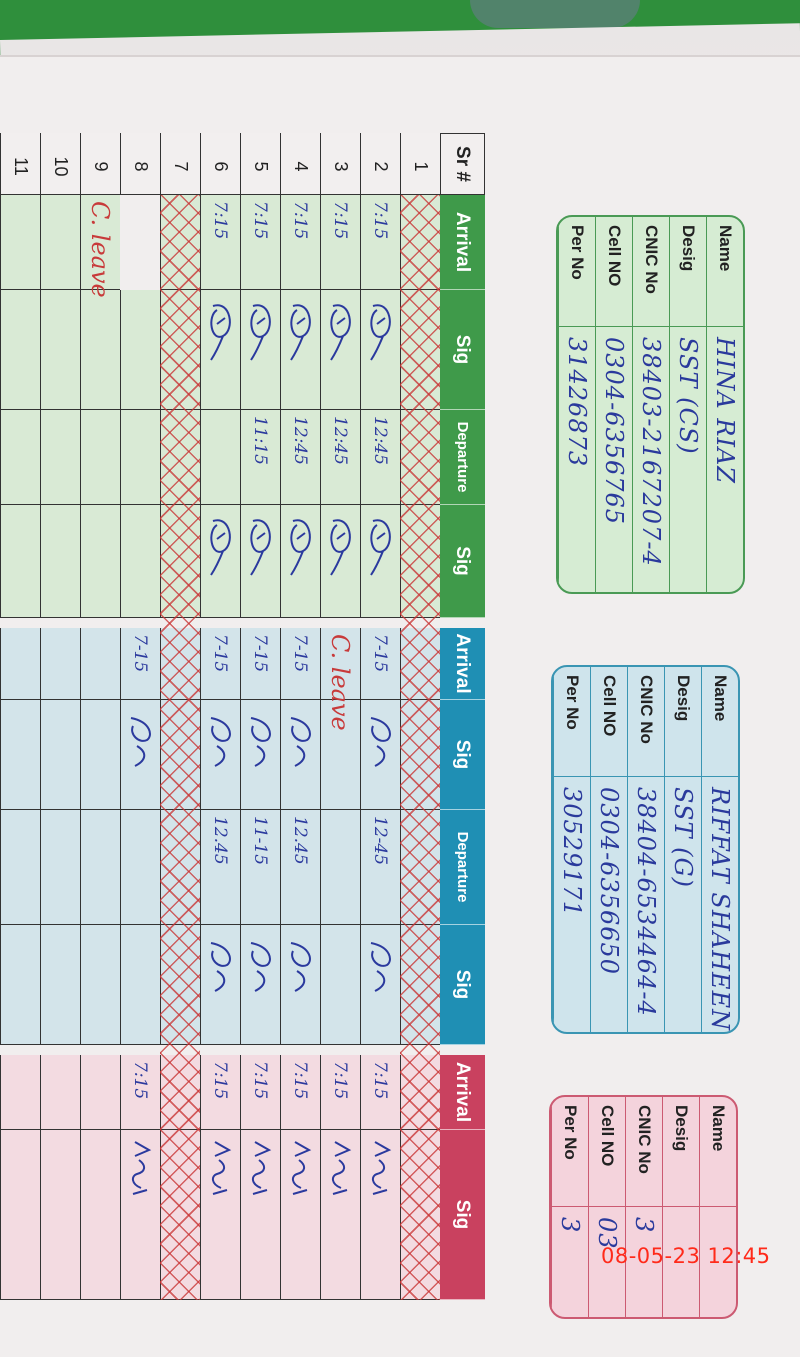  I want to click on sr-number: 9, so click(100, 164).